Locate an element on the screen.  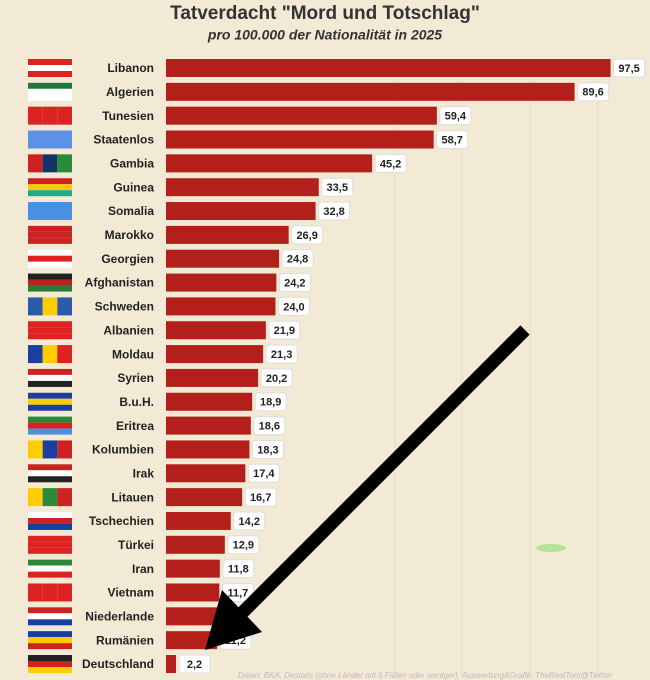
value-label: 18,6 is located at coordinates (269, 427).